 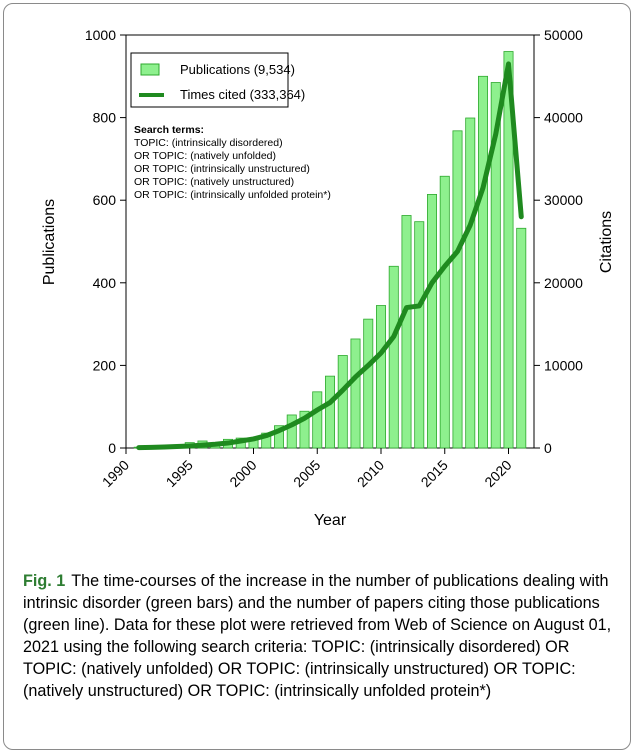 What do you see at coordinates (49, 242) in the screenshot?
I see `y-axis-title: Publications` at bounding box center [49, 242].